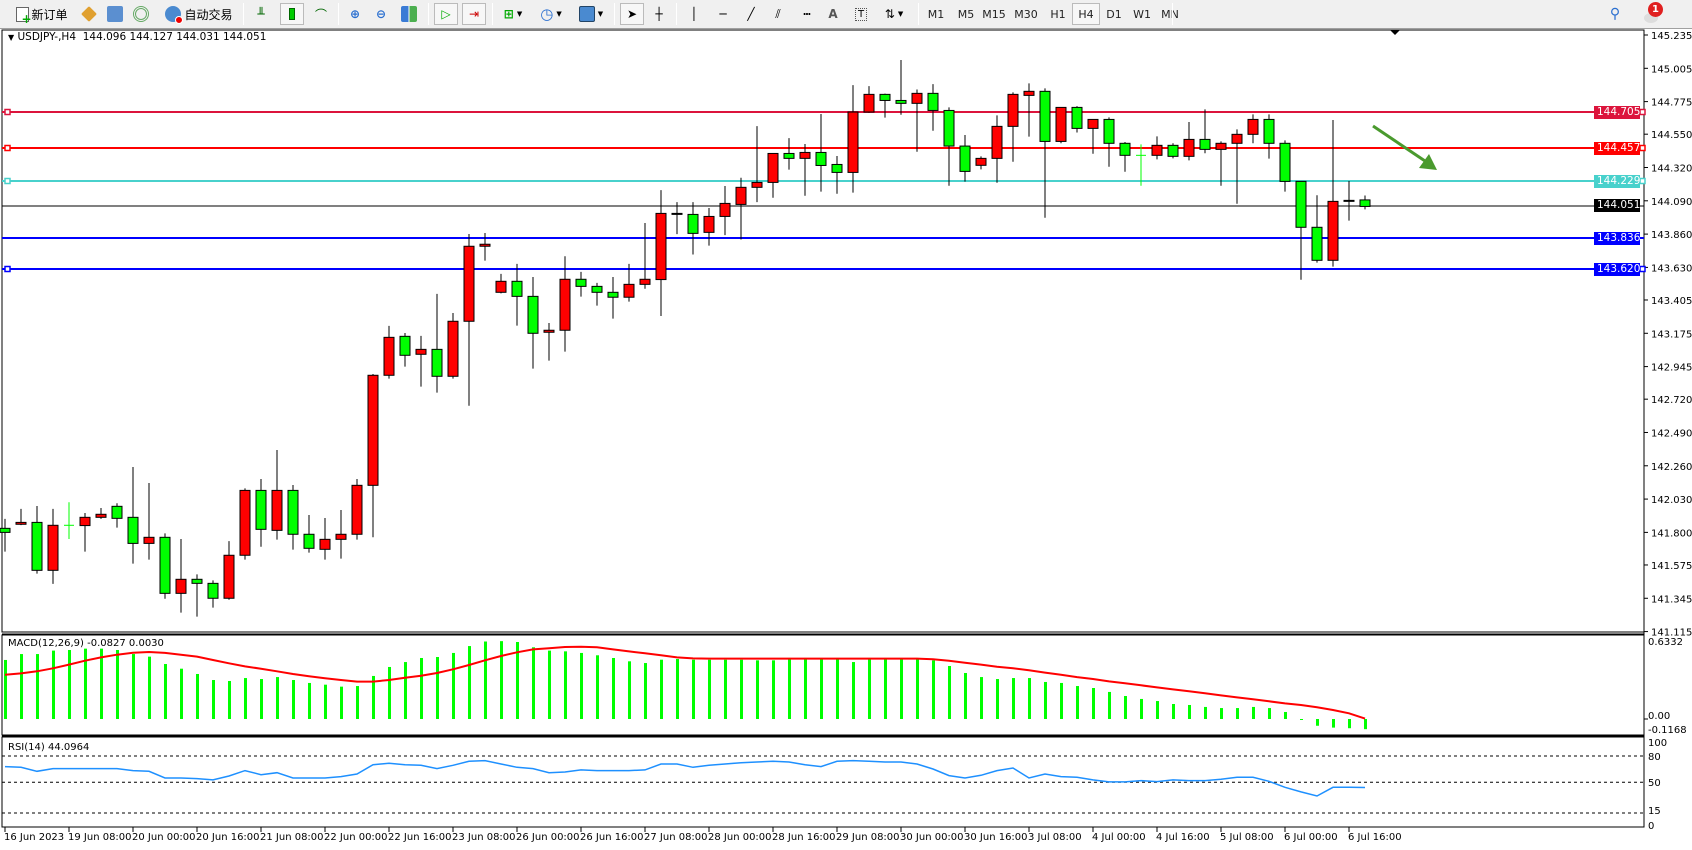  Describe the element at coordinates (1671, 135) in the screenshot. I see `price-tick-label: 144.550` at that location.